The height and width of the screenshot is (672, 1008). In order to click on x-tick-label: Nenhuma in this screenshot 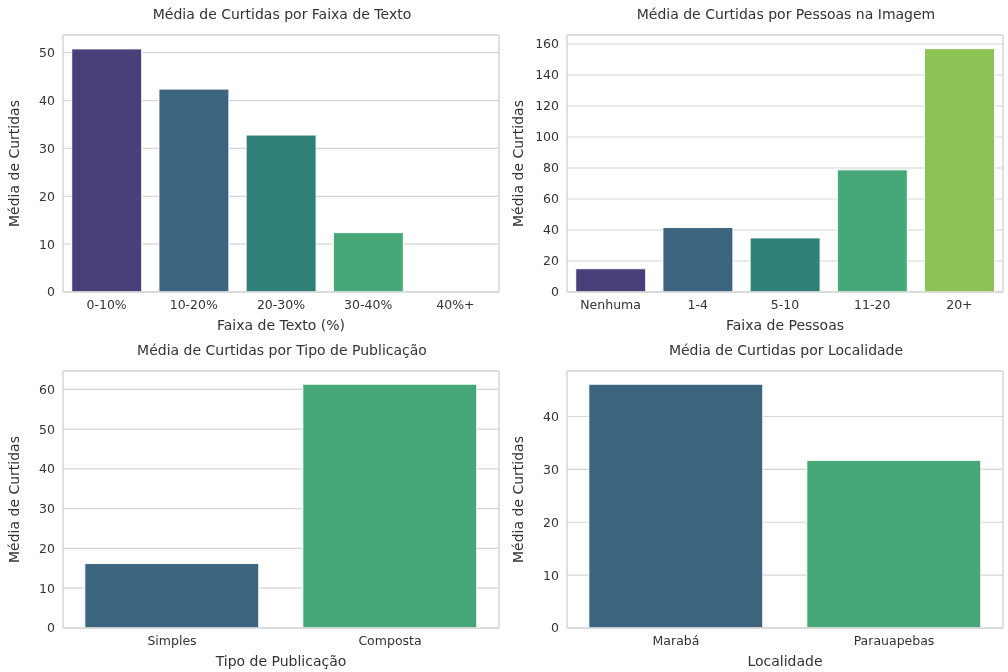, I will do `click(610, 304)`.